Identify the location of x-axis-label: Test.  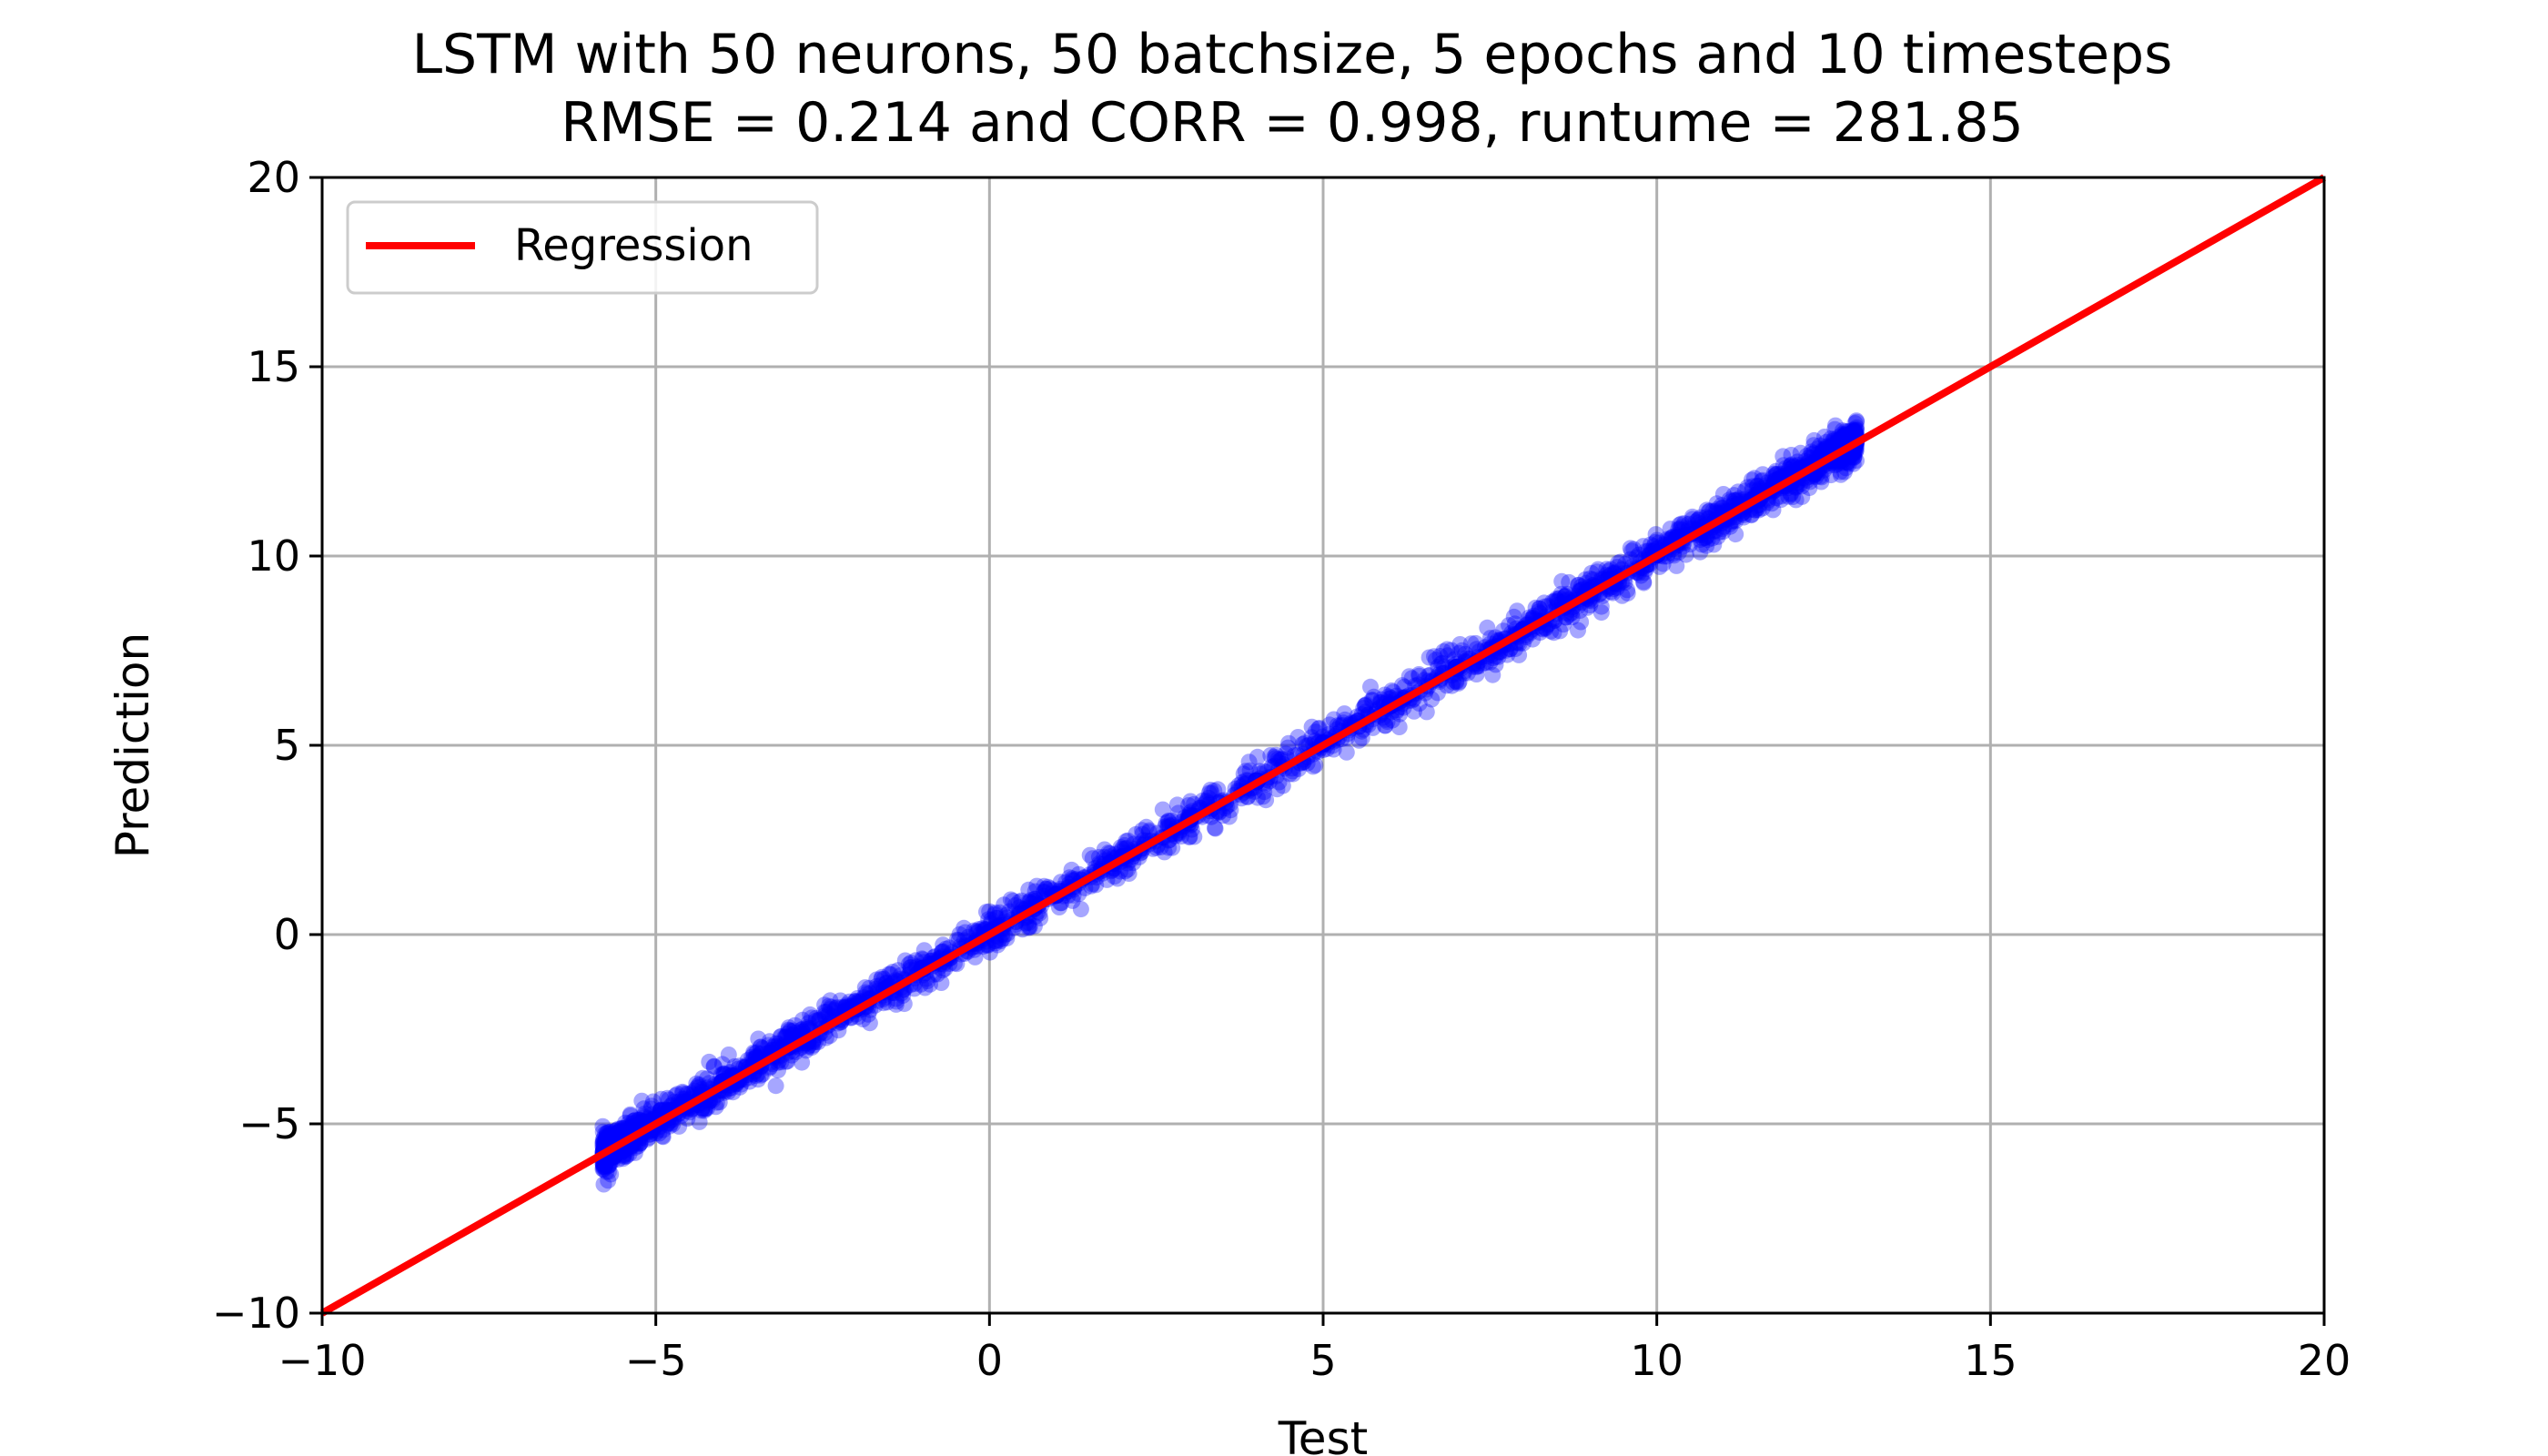
(1323, 1434).